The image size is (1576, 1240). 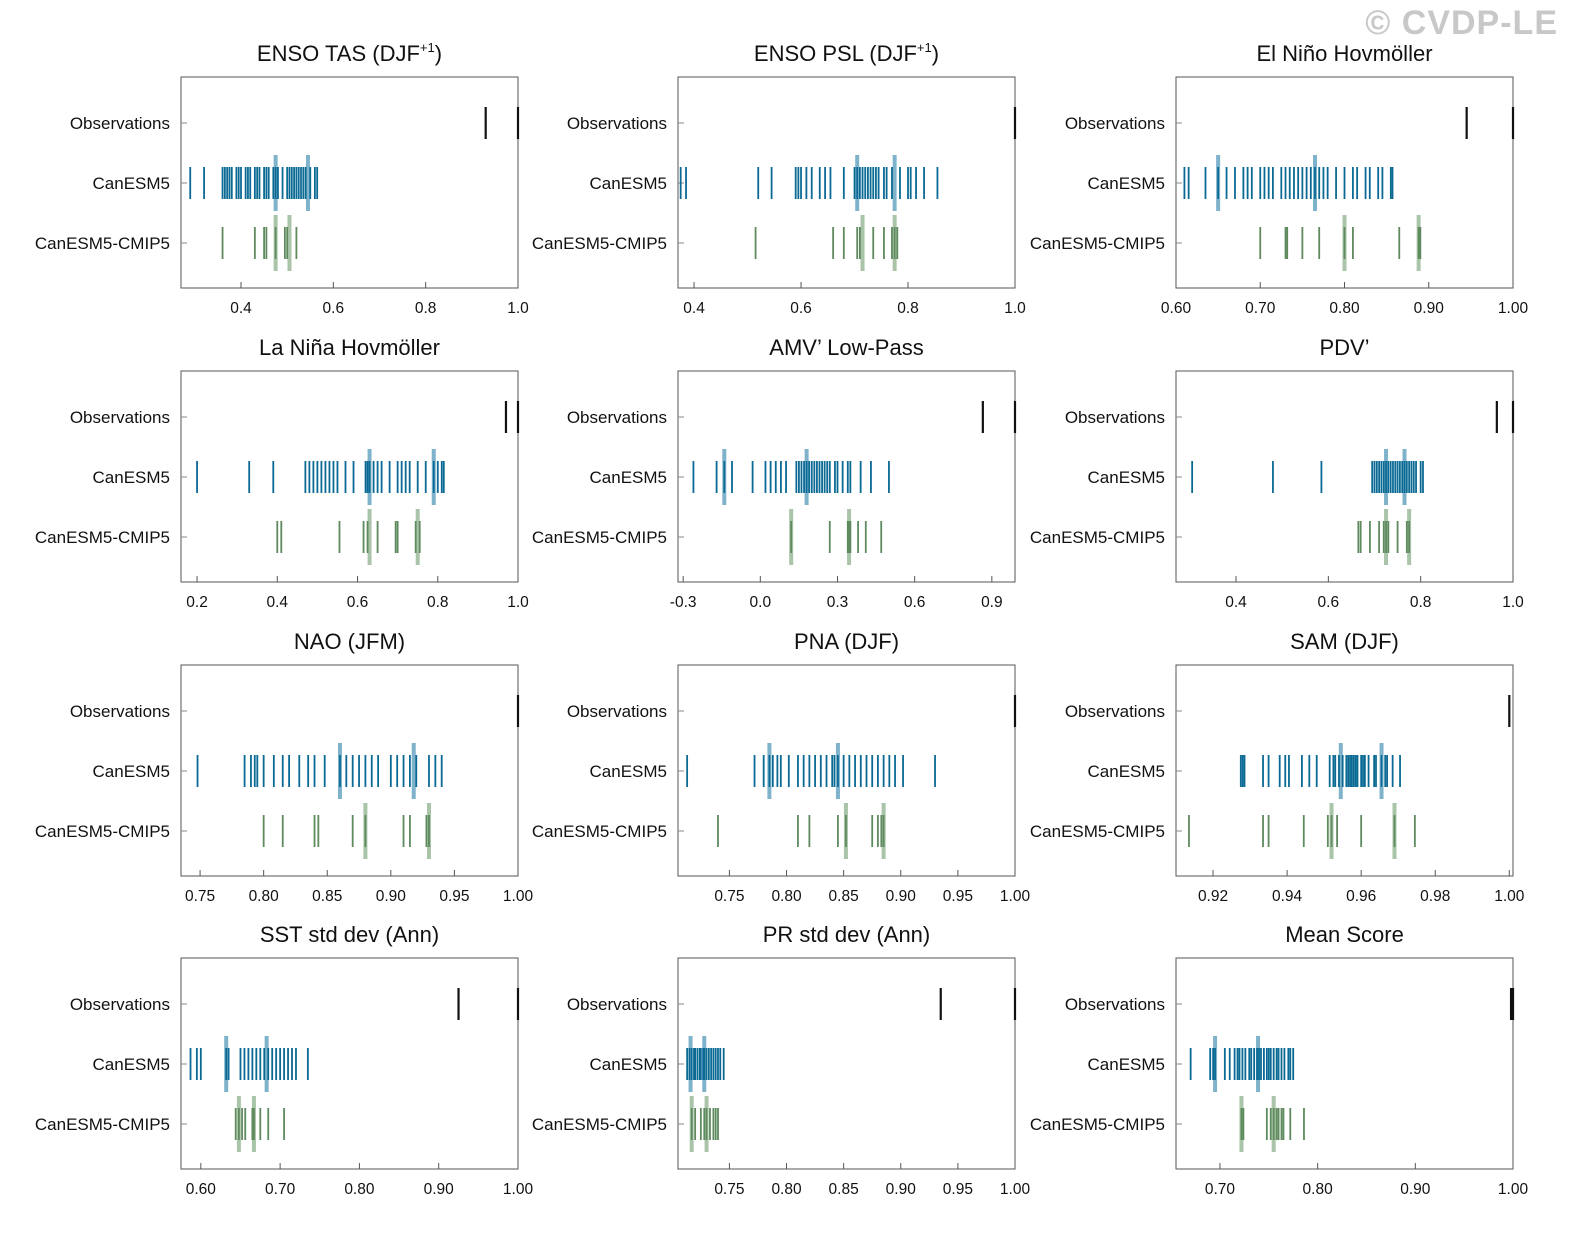 I want to click on x-tick-label: 0.60, so click(x=201, y=1189).